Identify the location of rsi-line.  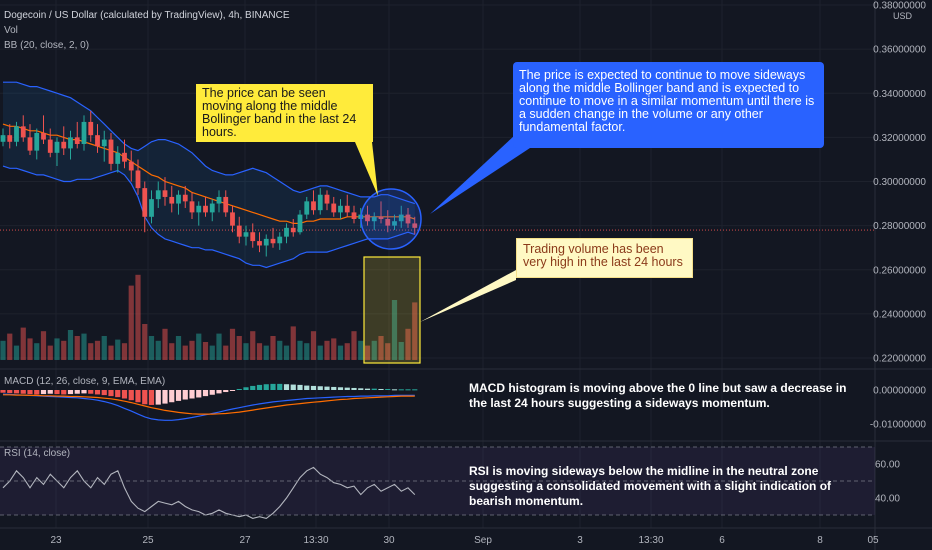
(209, 492).